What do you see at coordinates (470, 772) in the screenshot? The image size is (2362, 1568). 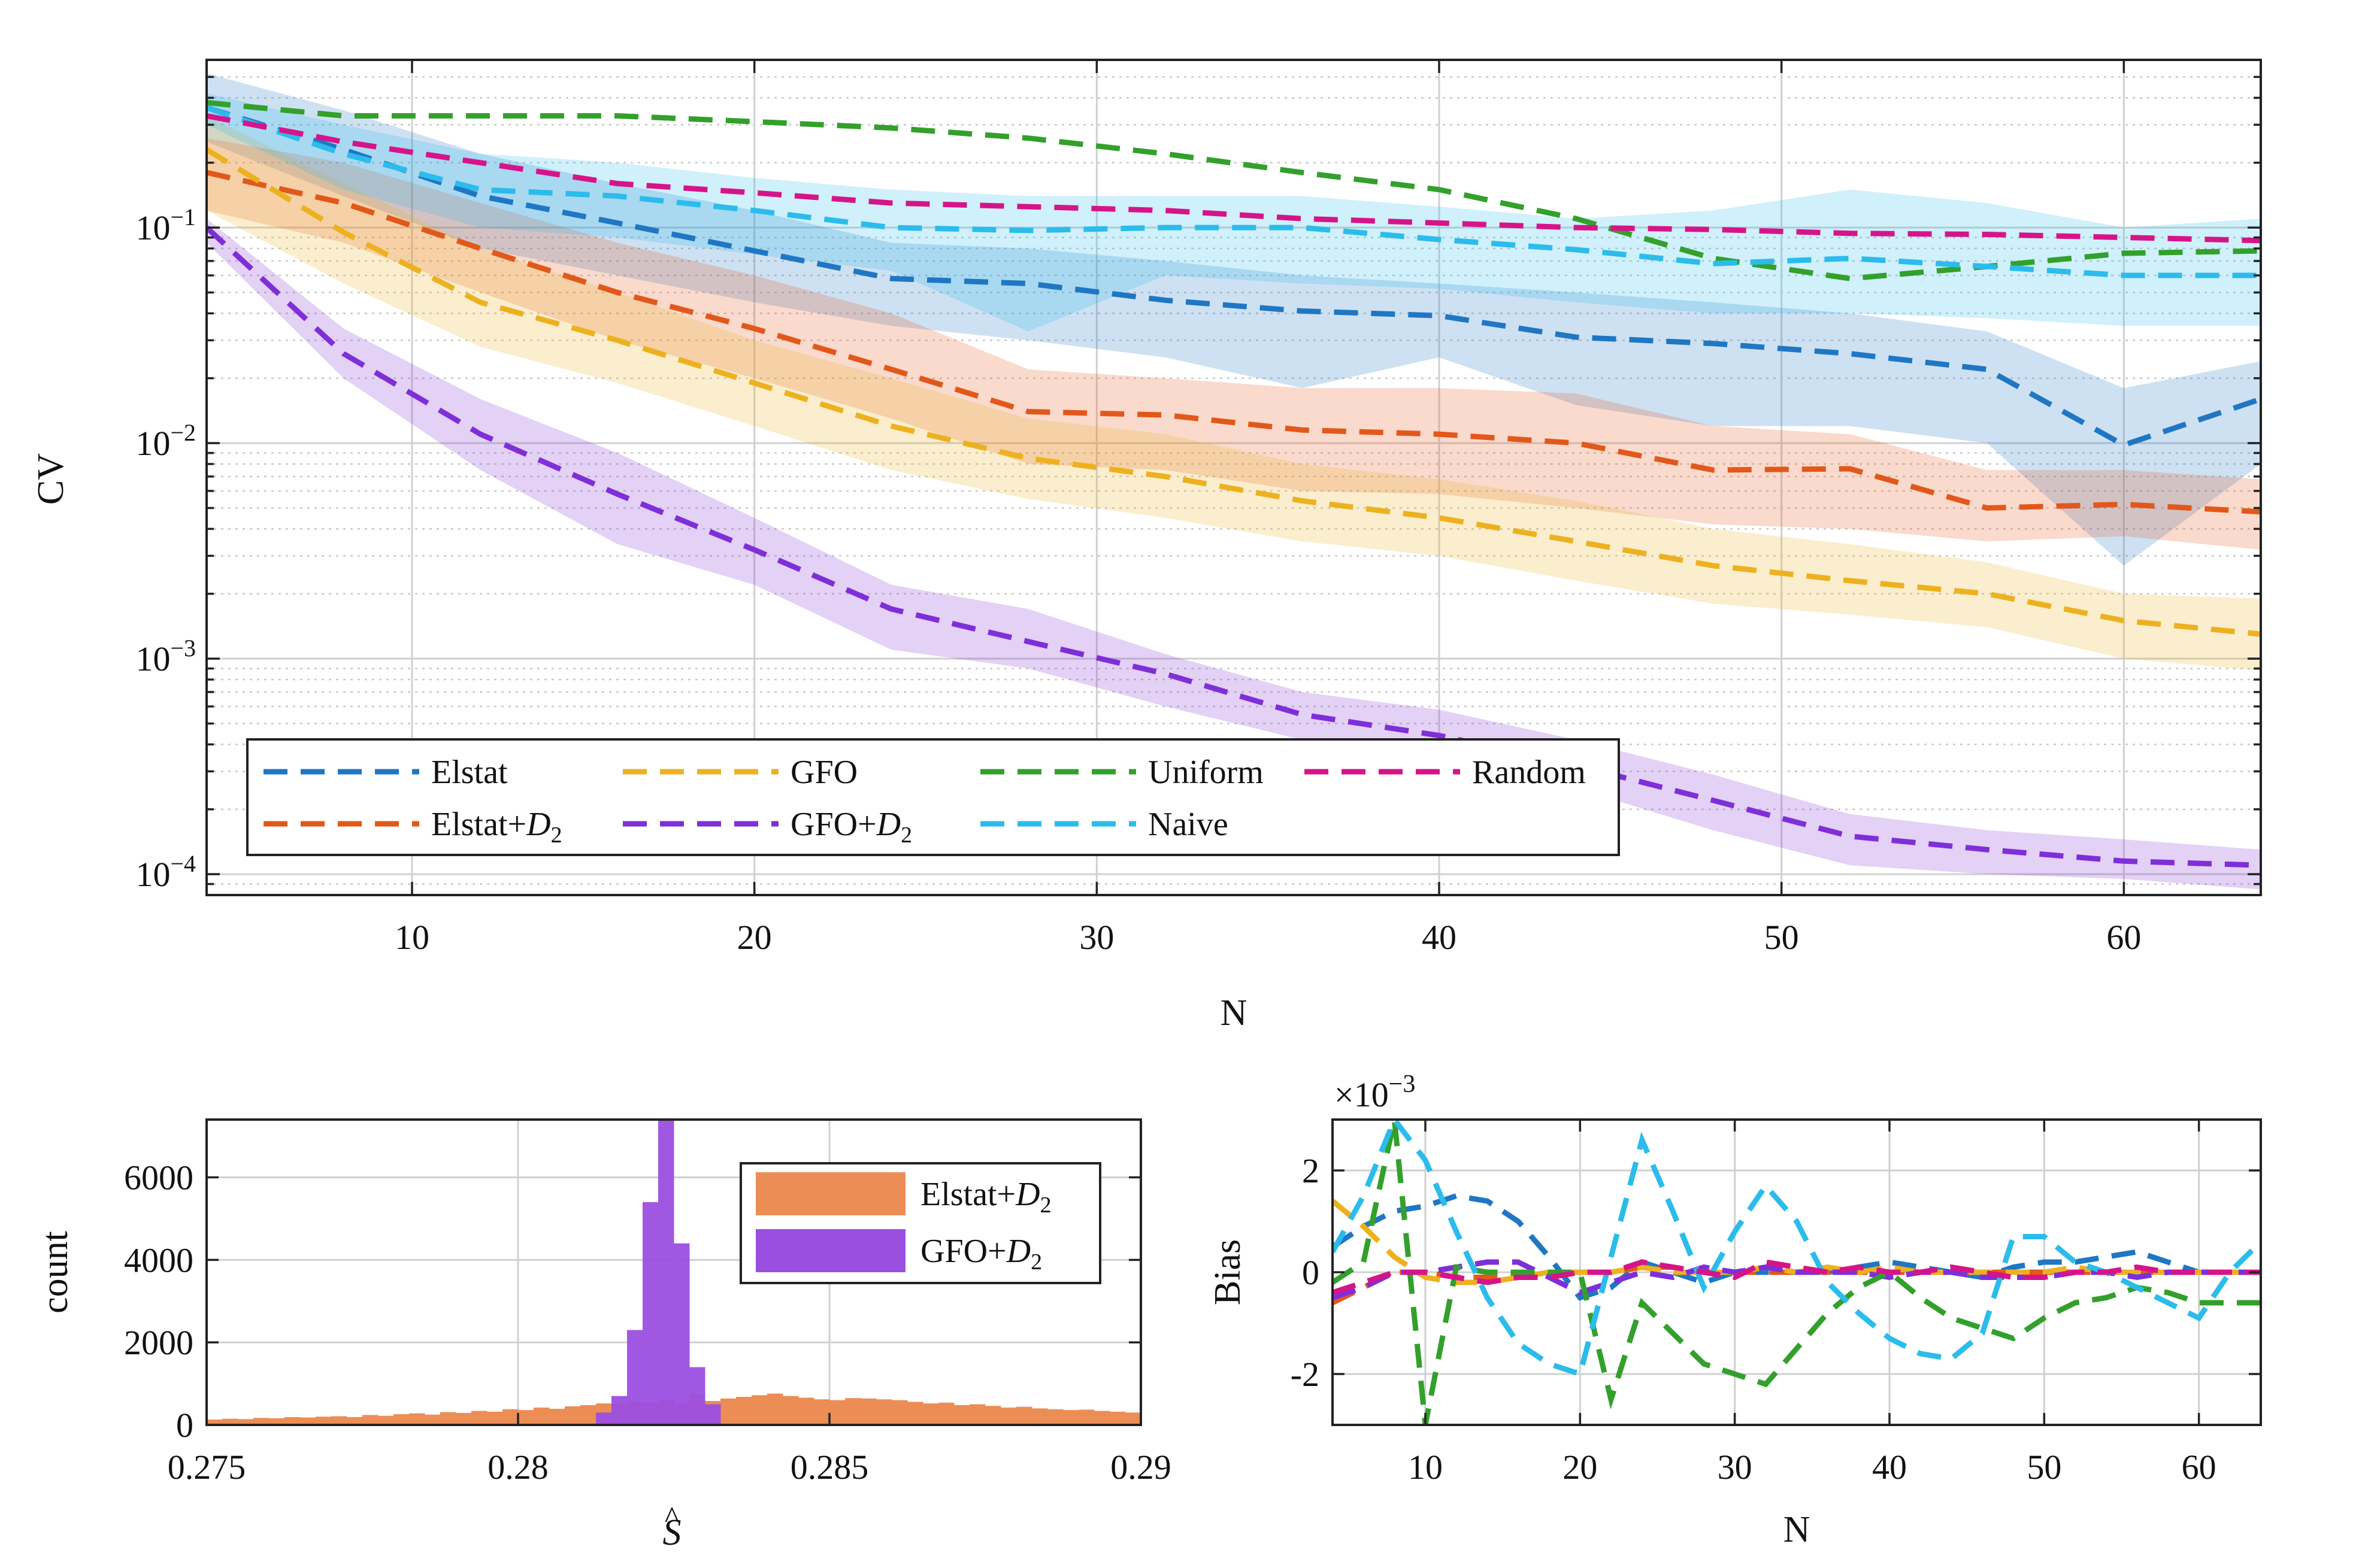 I see `cv-legend-label-elstat: Elstat` at bounding box center [470, 772].